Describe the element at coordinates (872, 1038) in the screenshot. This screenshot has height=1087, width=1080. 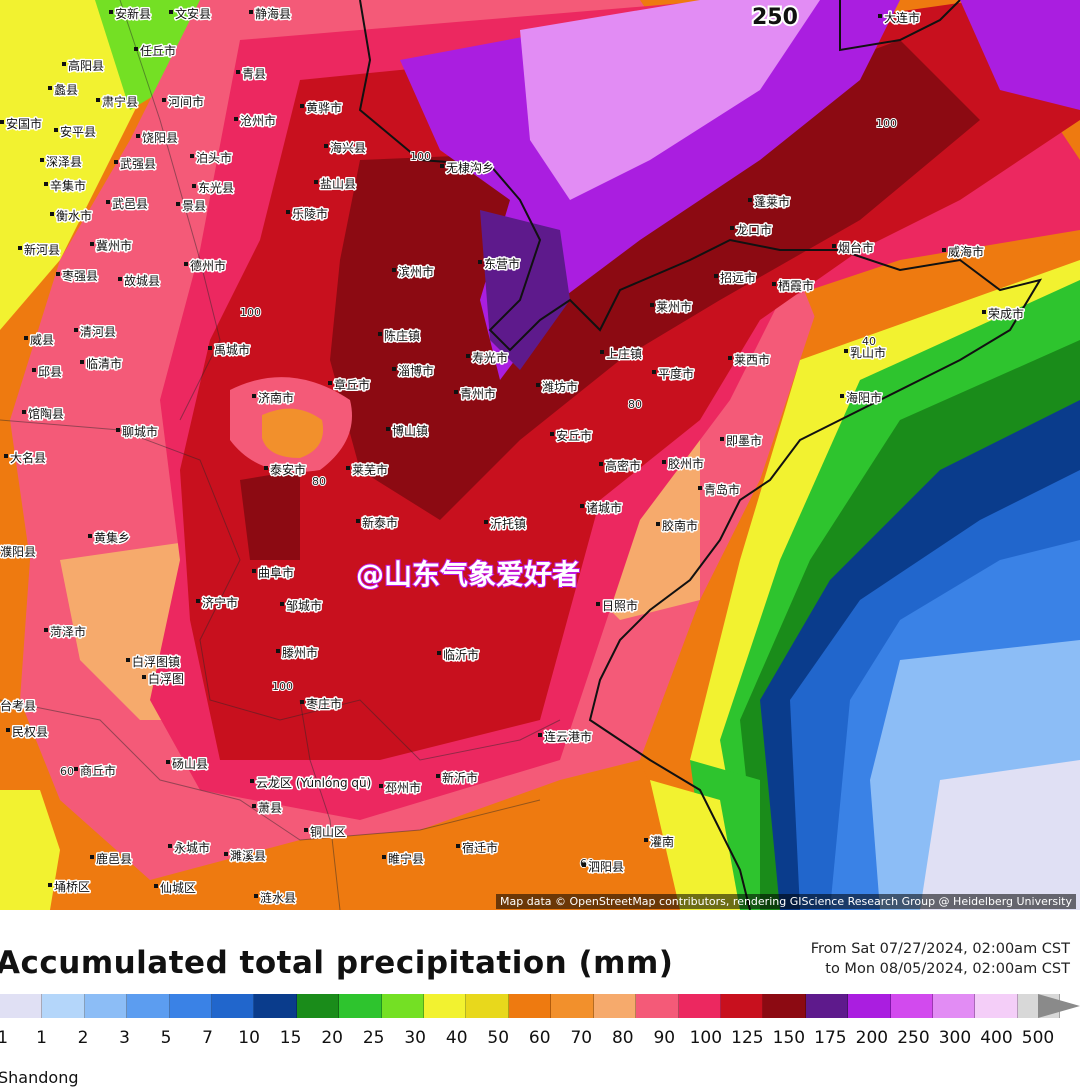
I see `legend-tick-label: 200` at that location.